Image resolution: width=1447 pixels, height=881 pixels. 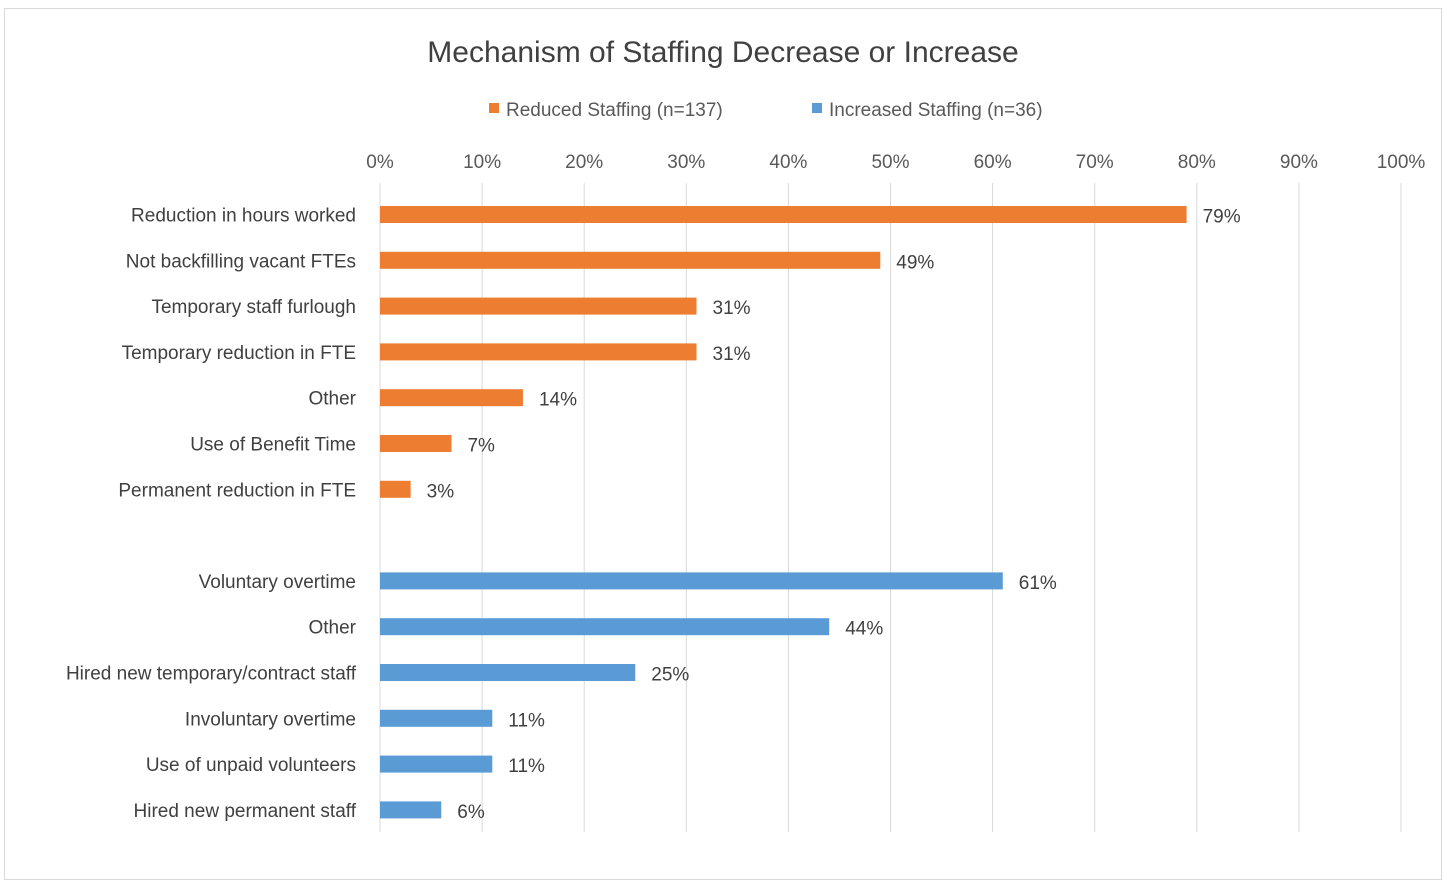 What do you see at coordinates (481, 446) in the screenshot?
I see `data-label: 7%` at bounding box center [481, 446].